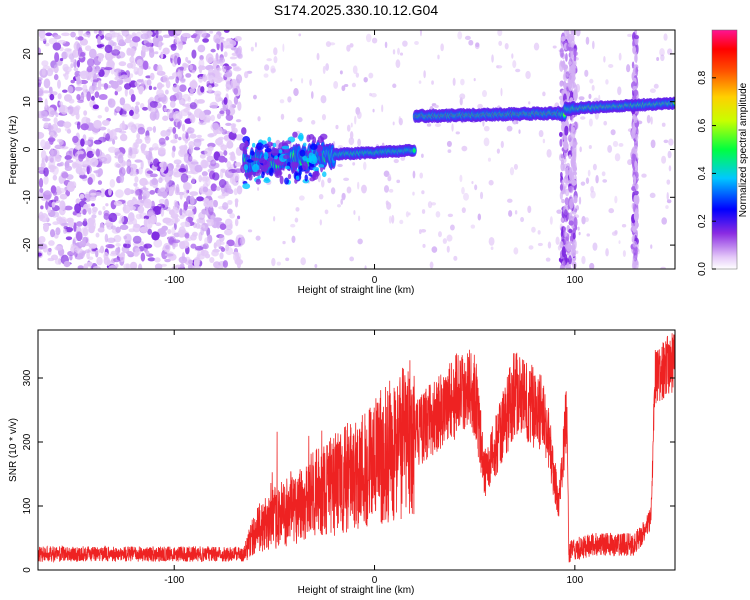 The image size is (750, 600). What do you see at coordinates (174, 580) in the screenshot?
I see `snr-x-tick-label: -100` at bounding box center [174, 580].